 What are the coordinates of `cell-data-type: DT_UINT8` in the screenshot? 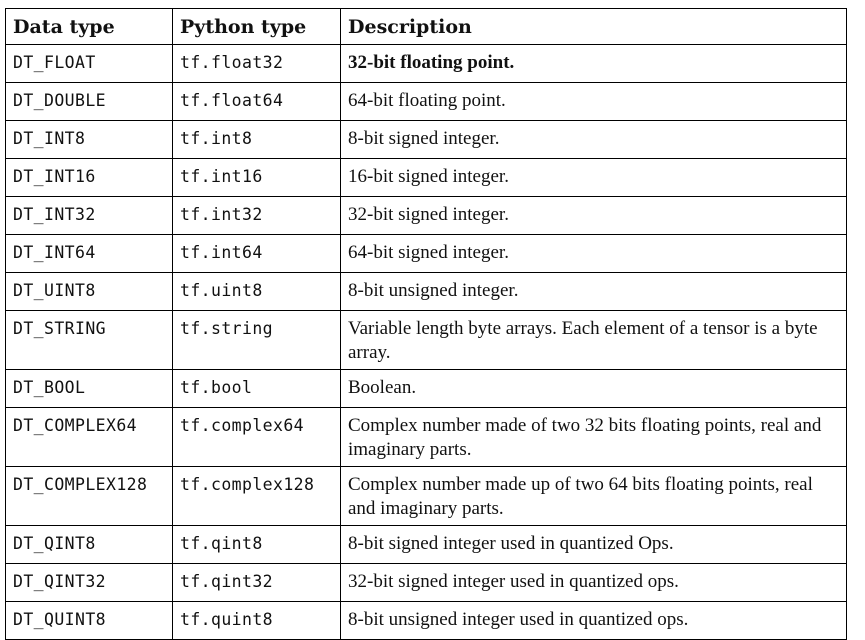 It's located at (89, 291).